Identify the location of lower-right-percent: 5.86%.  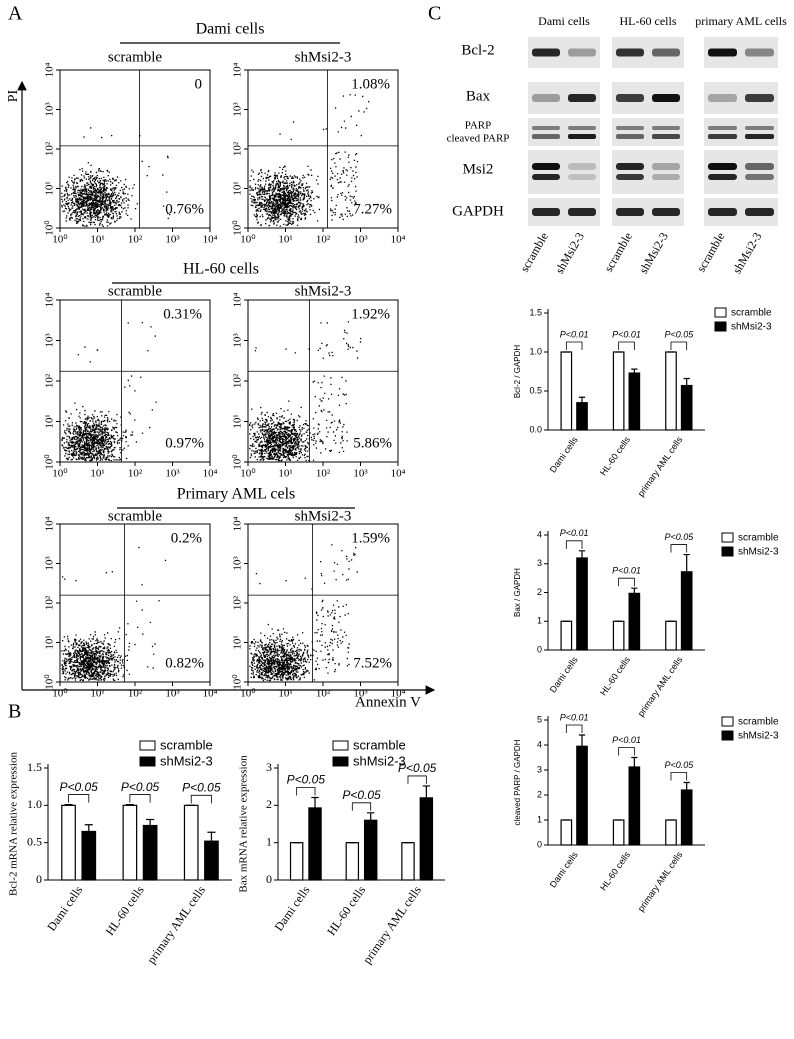
(372, 443).